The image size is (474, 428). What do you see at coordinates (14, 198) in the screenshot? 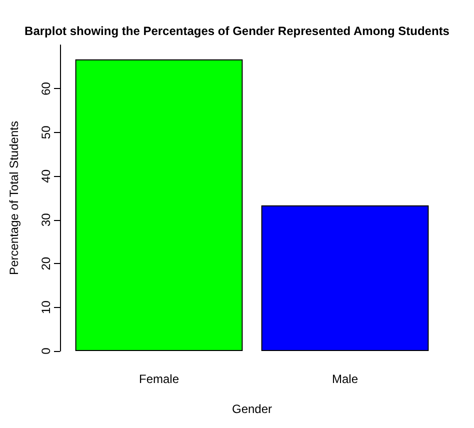
I see `y-axis-title: Percentage of Total Students` at bounding box center [14, 198].